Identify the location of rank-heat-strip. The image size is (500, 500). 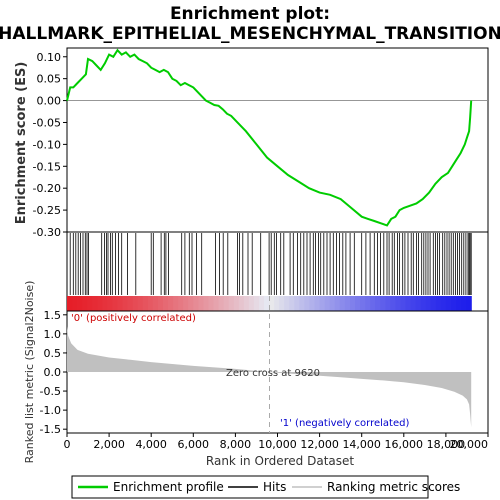
(269, 303).